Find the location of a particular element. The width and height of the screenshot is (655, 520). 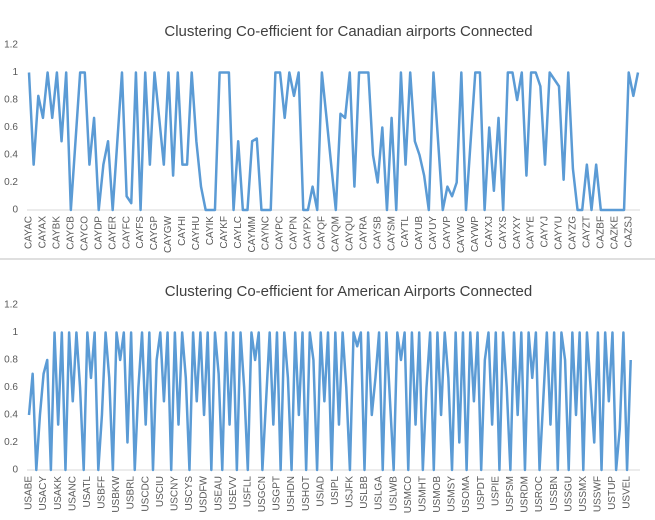

x-tick-label: USTUP is located at coordinates (612, 493).